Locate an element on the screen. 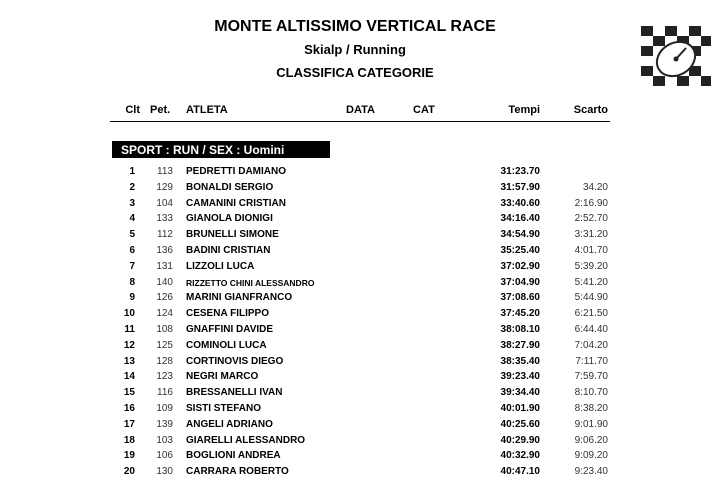 This screenshot has height=486, width=724. row-gap: 5:41.20 is located at coordinates (591, 282).